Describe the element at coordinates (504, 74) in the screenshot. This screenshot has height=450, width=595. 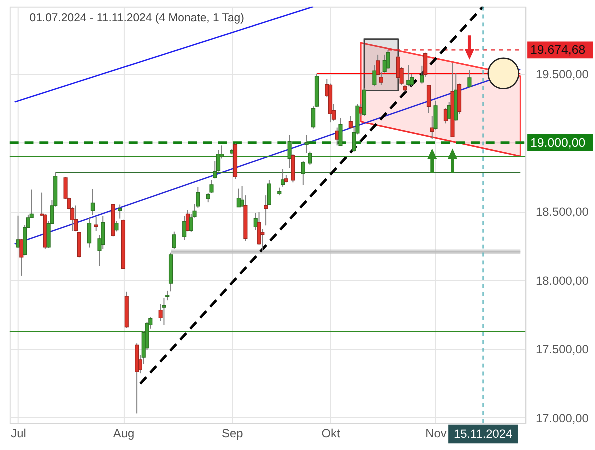
I see `point` at that location.